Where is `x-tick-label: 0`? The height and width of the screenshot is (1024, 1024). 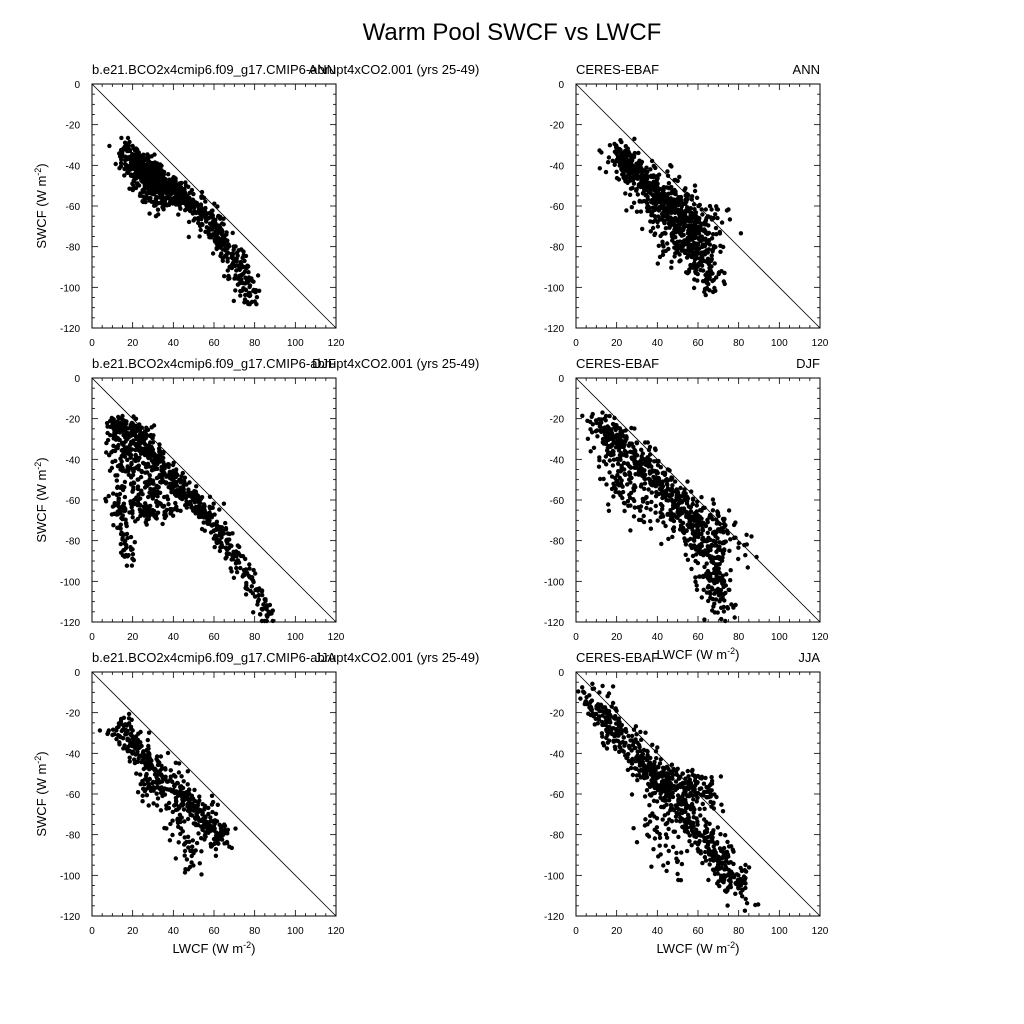
x-tick-label: 0 is located at coordinates (92, 637).